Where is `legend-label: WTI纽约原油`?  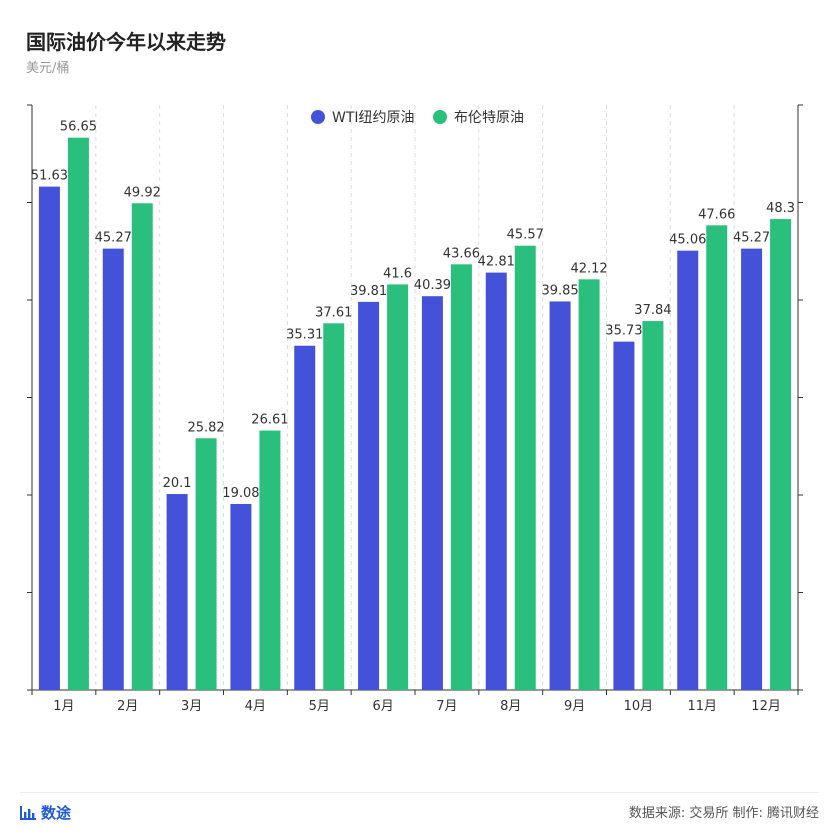
legend-label: WTI纽约原油 is located at coordinates (373, 118).